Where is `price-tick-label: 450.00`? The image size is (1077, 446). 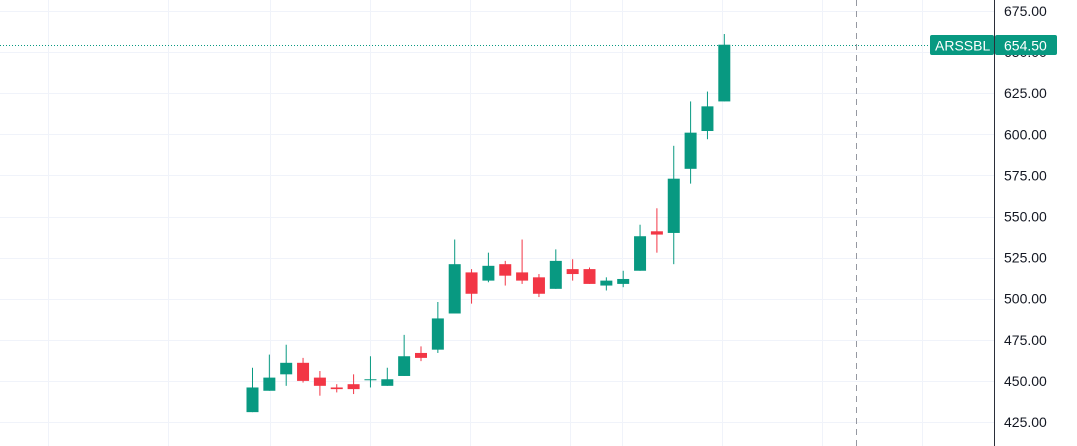 price-tick-label: 450.00 is located at coordinates (1025, 381).